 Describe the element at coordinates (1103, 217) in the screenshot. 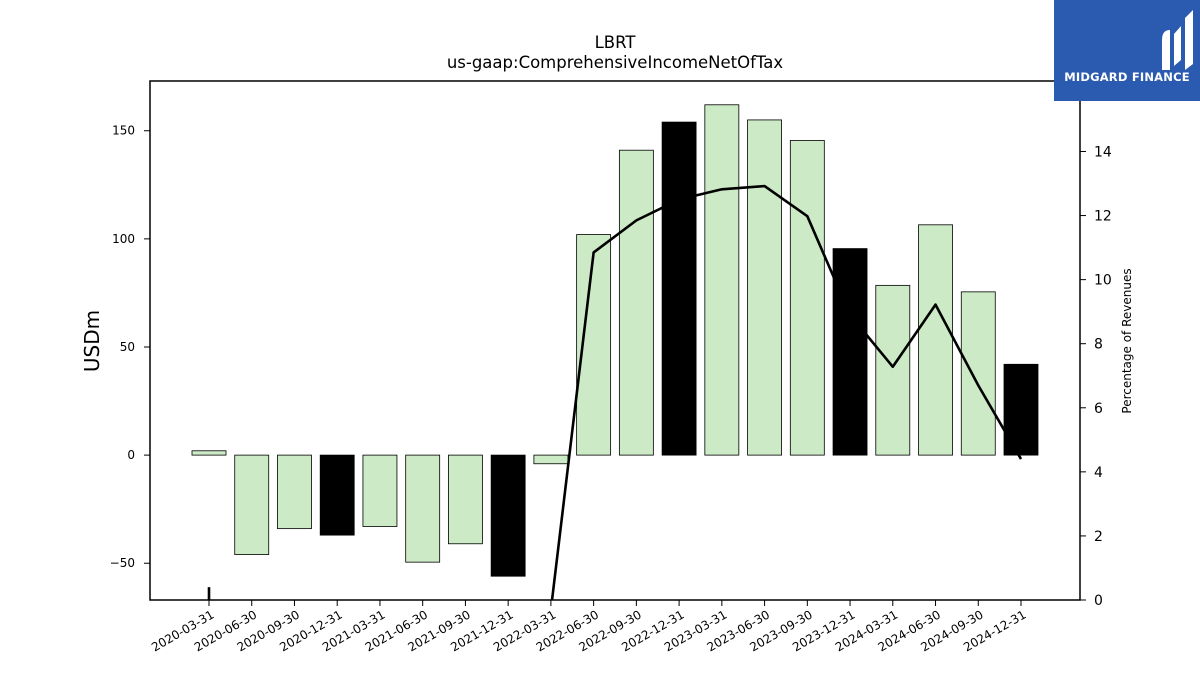

I see `y2-tick-label: 12` at that location.